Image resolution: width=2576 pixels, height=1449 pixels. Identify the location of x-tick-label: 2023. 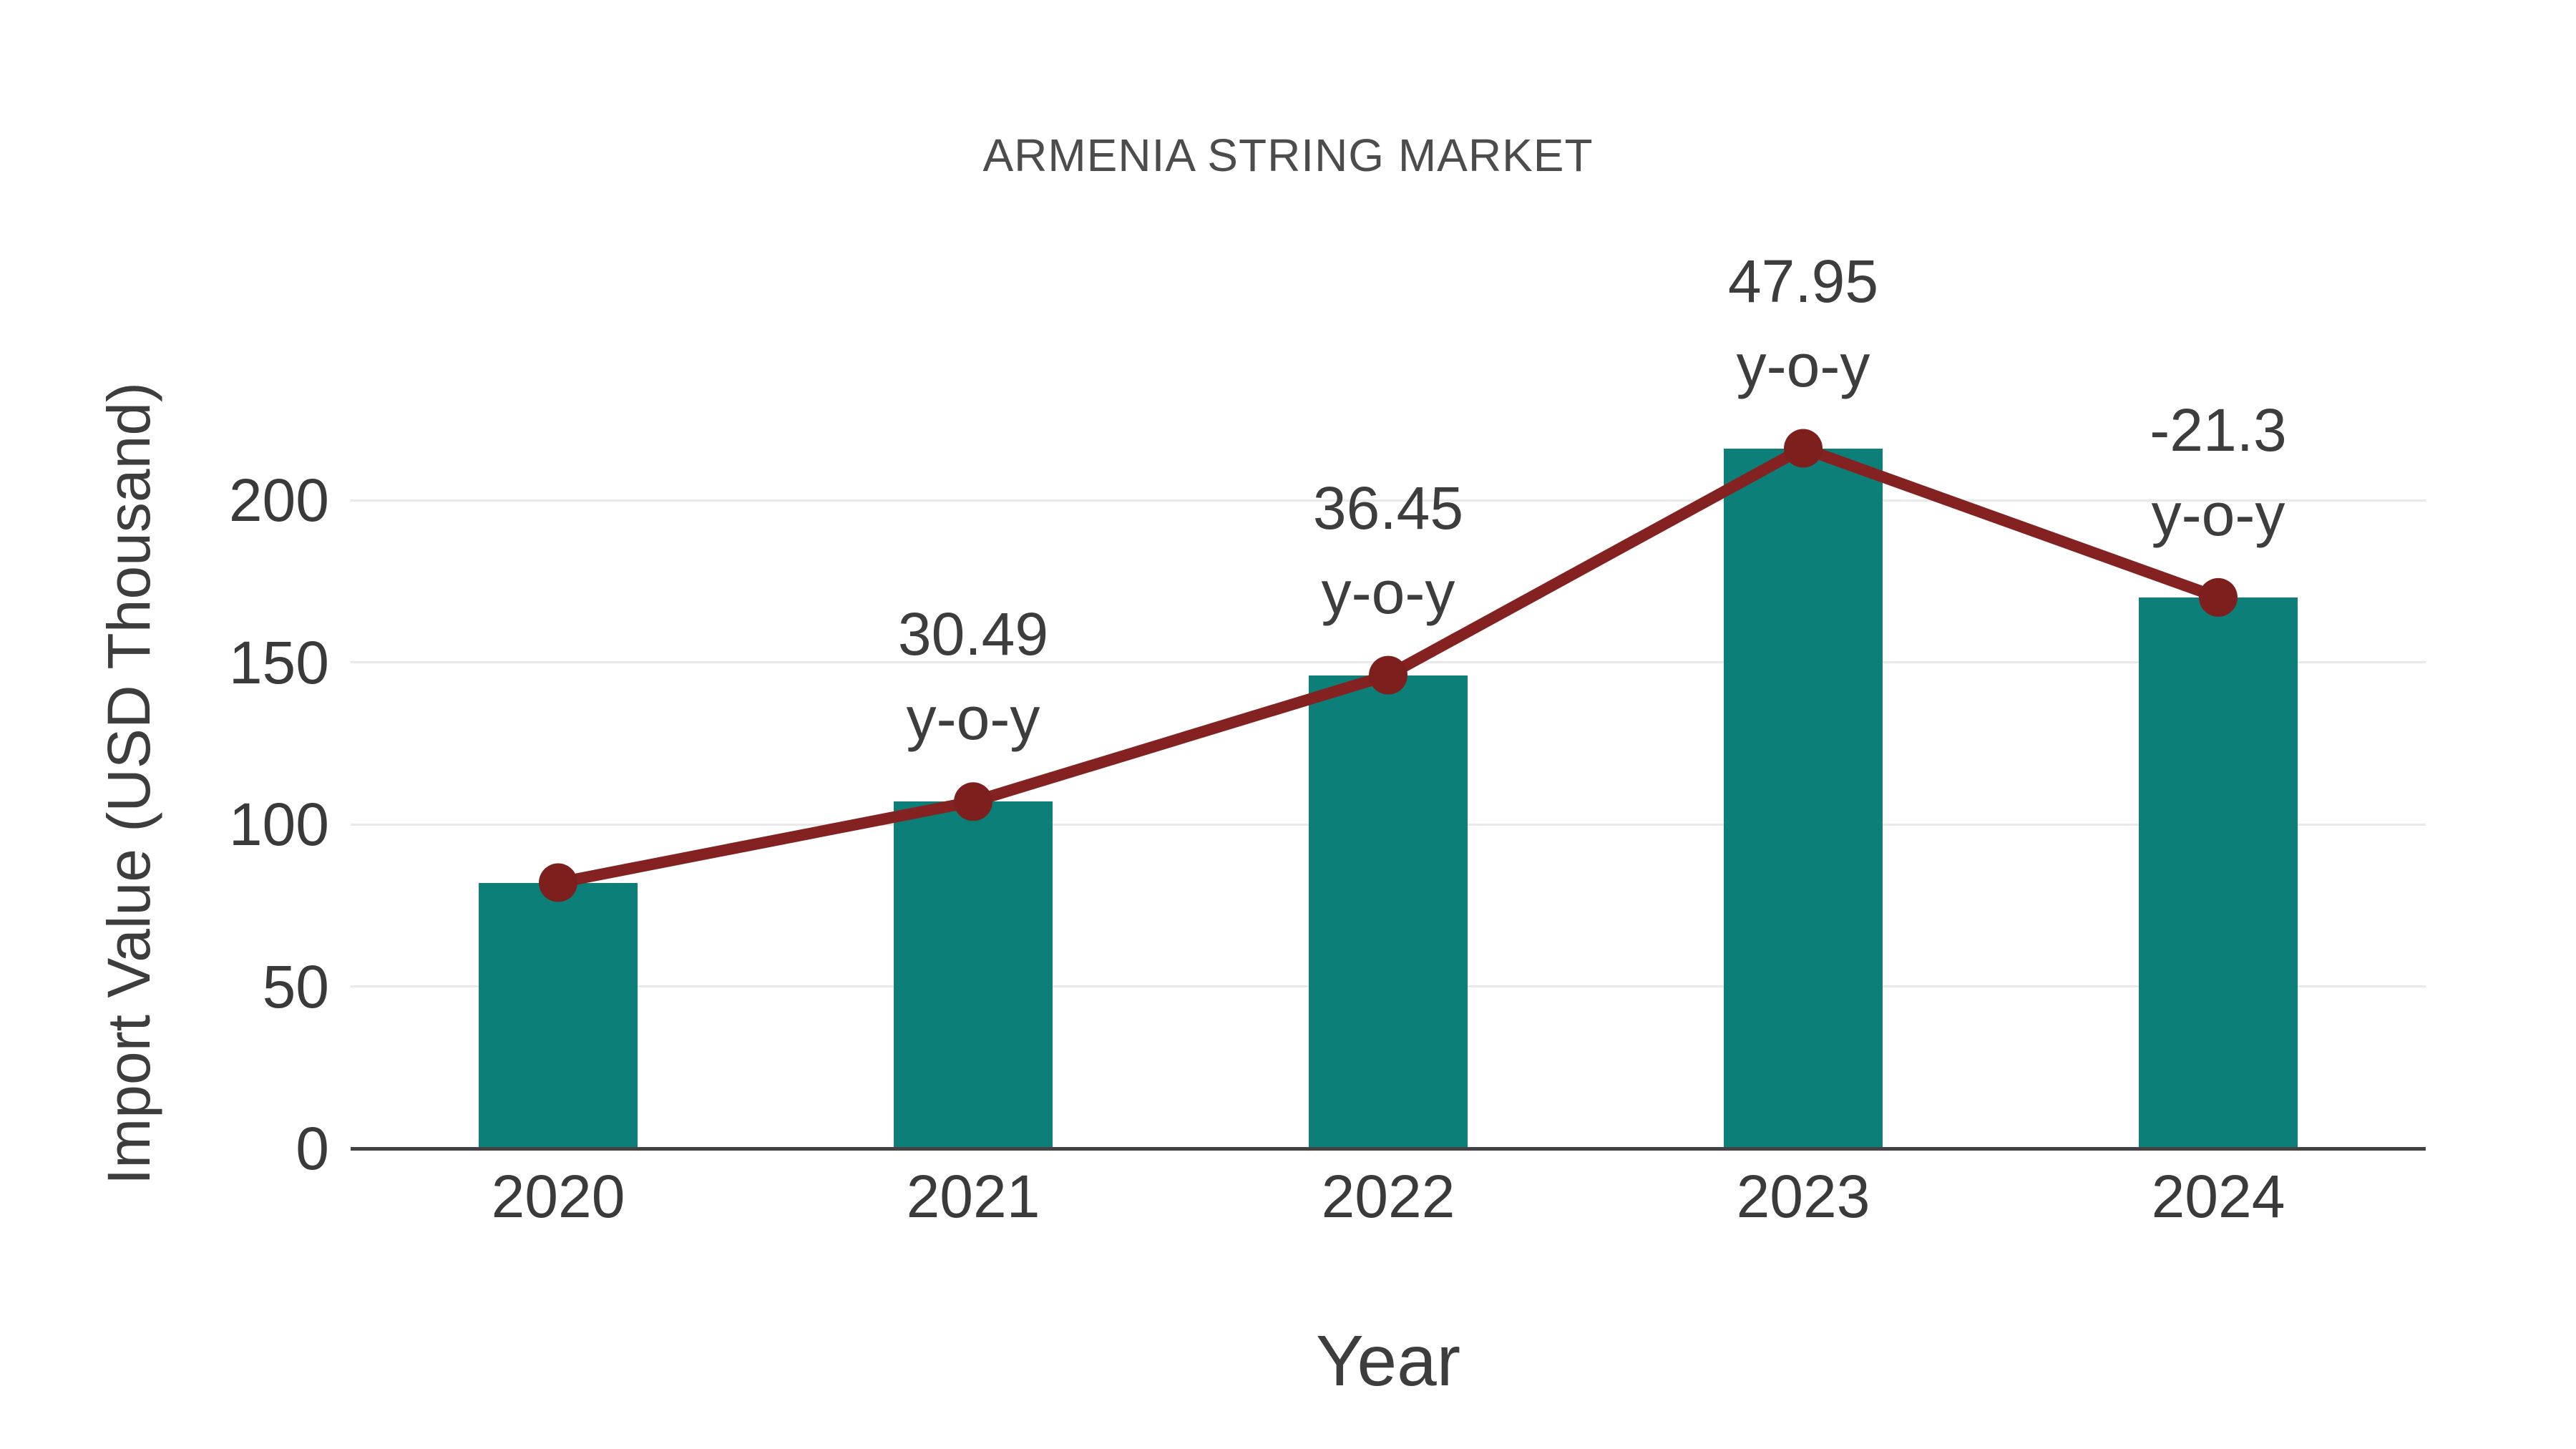
(1803, 1196).